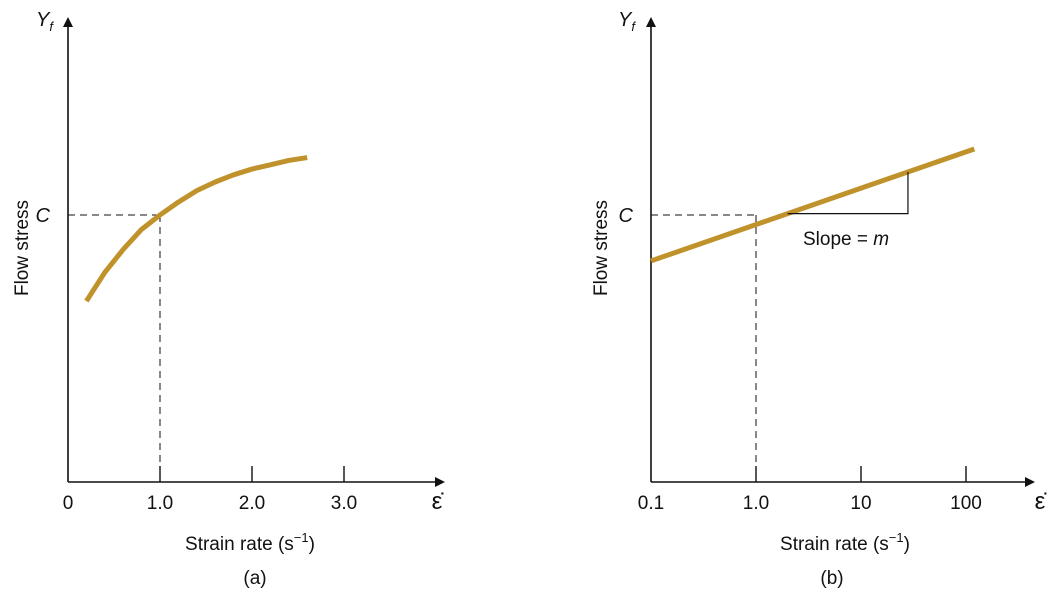 The width and height of the screenshot is (1059, 603). I want to click on chart-a-y-axis-symbol: Yf, so click(45, 21).